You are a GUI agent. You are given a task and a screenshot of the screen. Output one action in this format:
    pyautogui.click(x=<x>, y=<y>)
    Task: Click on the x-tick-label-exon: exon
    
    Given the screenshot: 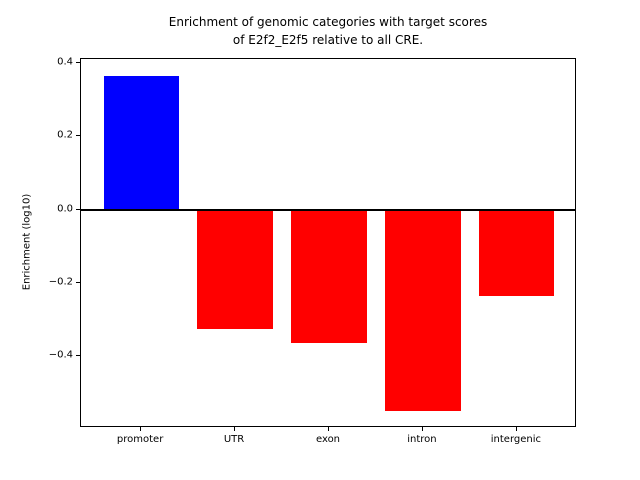 What is the action you would take?
    pyautogui.click(x=328, y=439)
    